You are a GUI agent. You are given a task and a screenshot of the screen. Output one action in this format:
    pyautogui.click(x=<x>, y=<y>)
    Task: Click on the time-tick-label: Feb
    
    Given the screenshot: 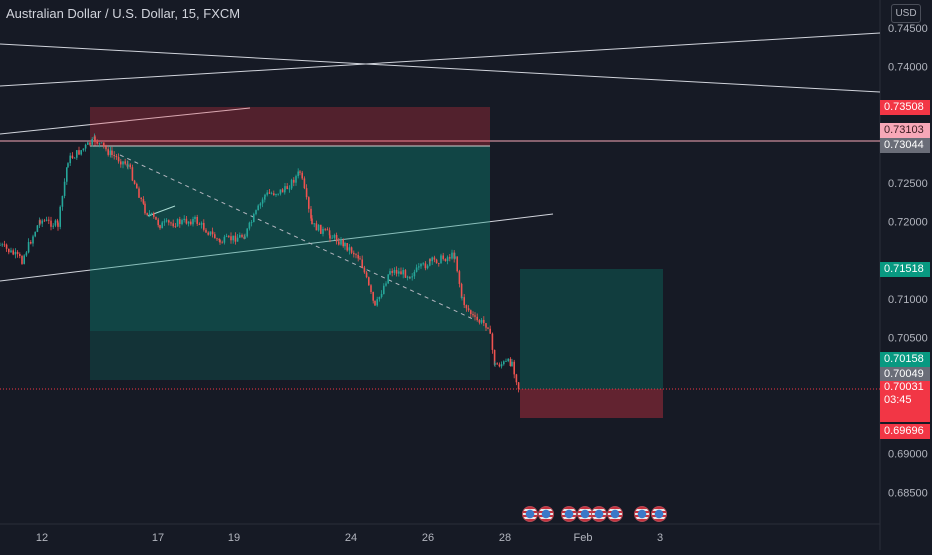 What is the action you would take?
    pyautogui.click(x=583, y=538)
    